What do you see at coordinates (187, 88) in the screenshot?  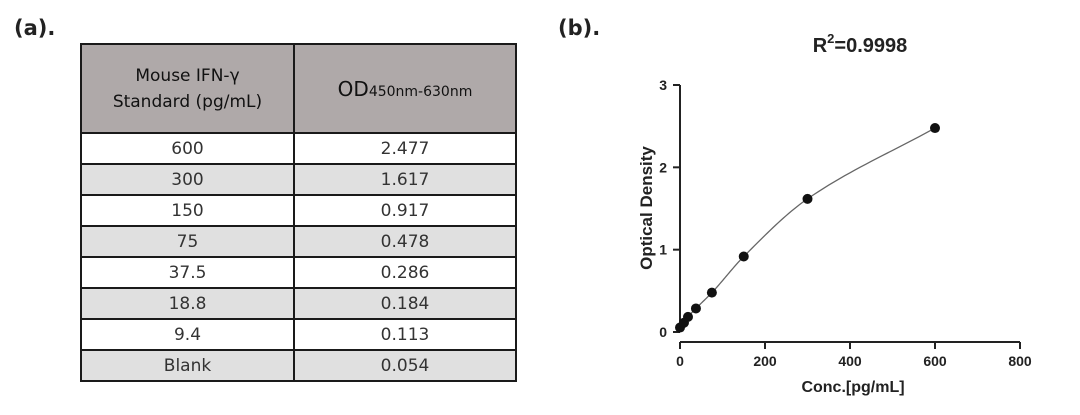 I see `header-standard-concentration: Mouse IFN-γ Standard (pg/mL)` at bounding box center [187, 88].